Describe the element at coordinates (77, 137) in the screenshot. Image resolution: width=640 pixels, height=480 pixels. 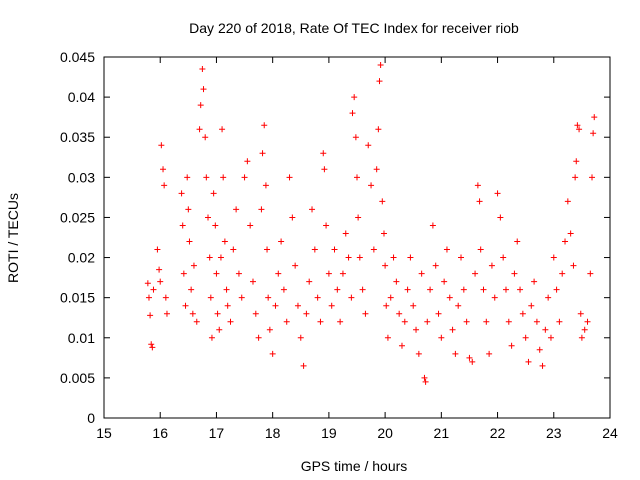
I see `y-tick-label: 0.035` at that location.